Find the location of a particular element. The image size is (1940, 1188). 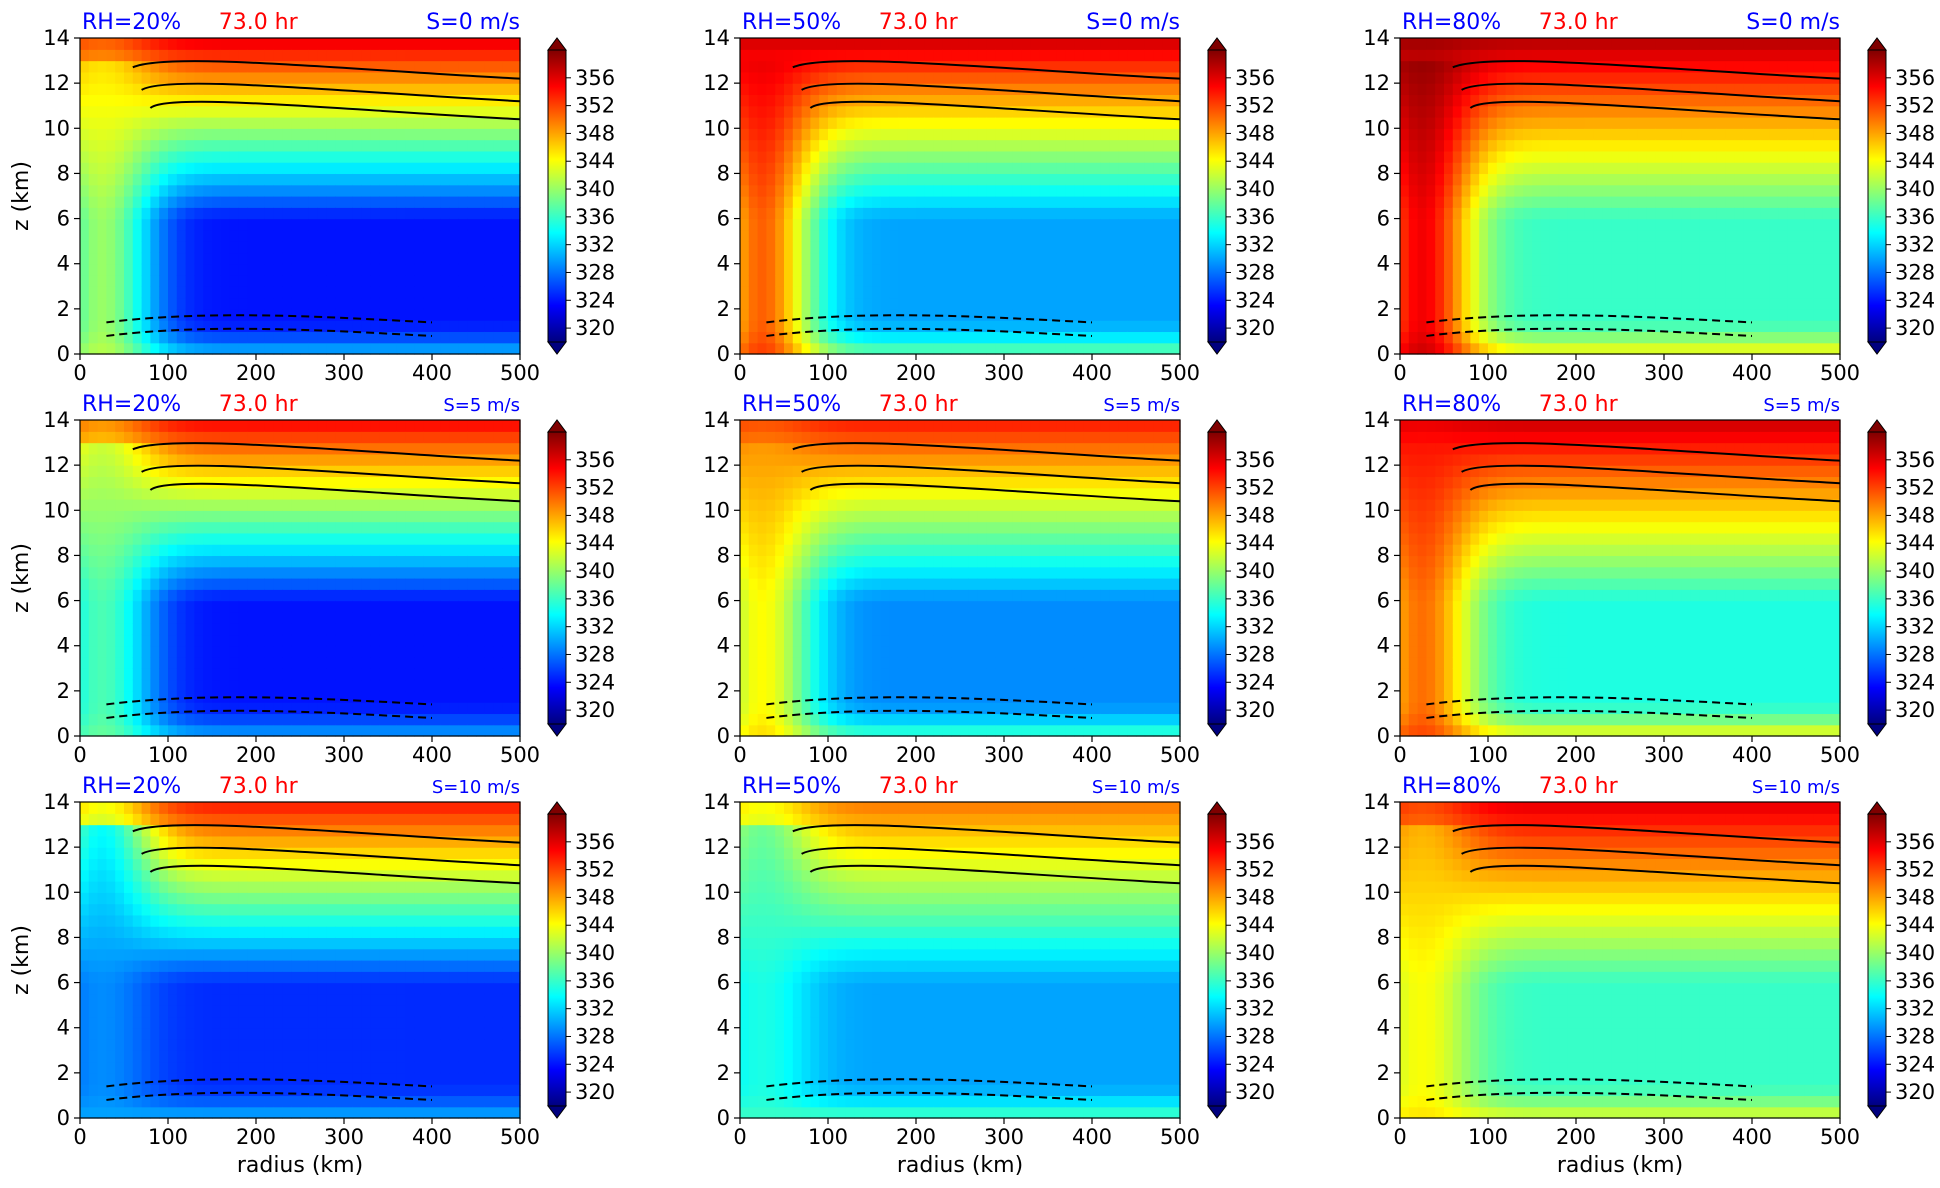

y-tick-label: 2 is located at coordinates (723, 309).